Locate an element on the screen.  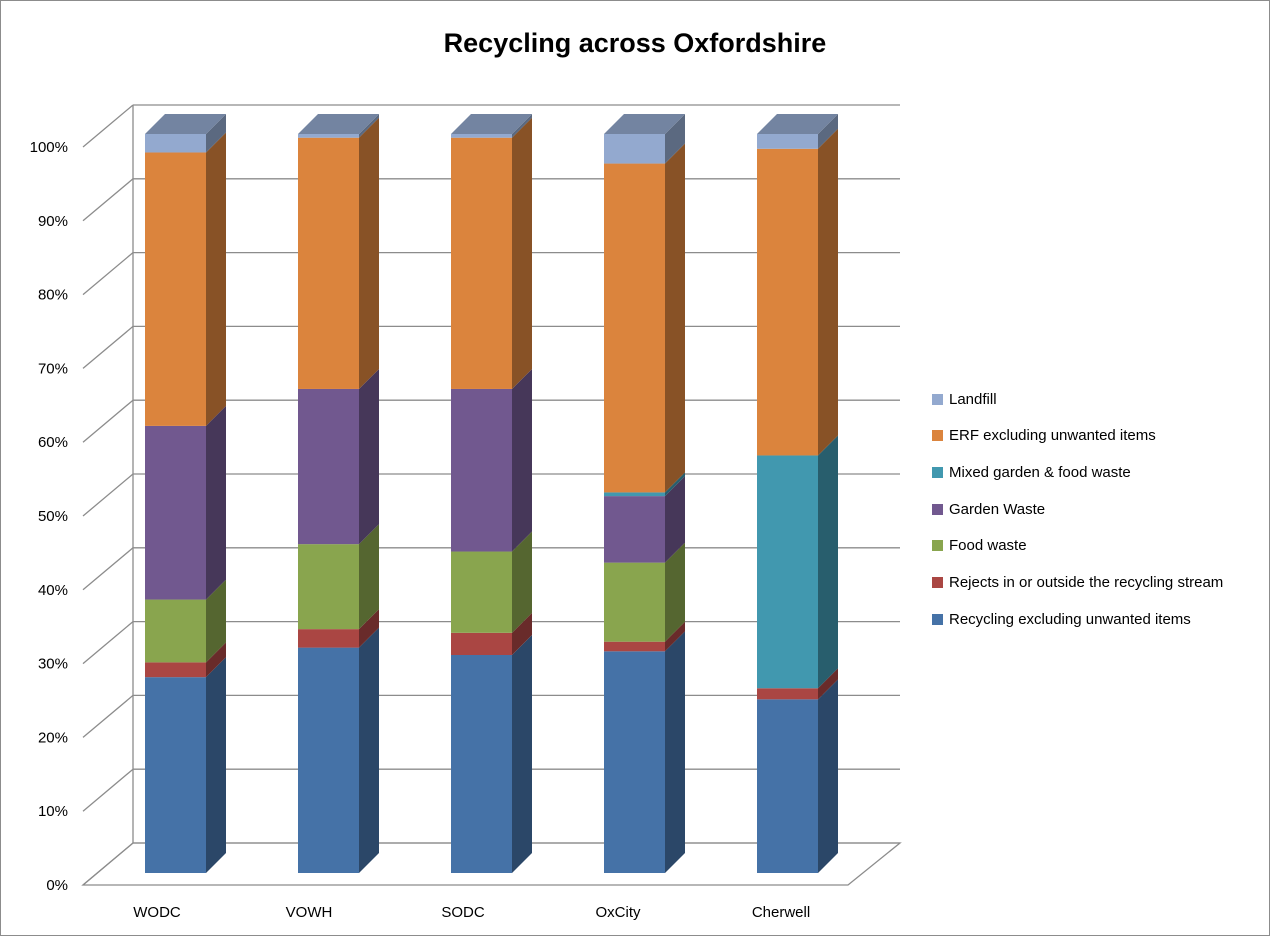
y-tick-label: 30% is located at coordinates (53, 664).